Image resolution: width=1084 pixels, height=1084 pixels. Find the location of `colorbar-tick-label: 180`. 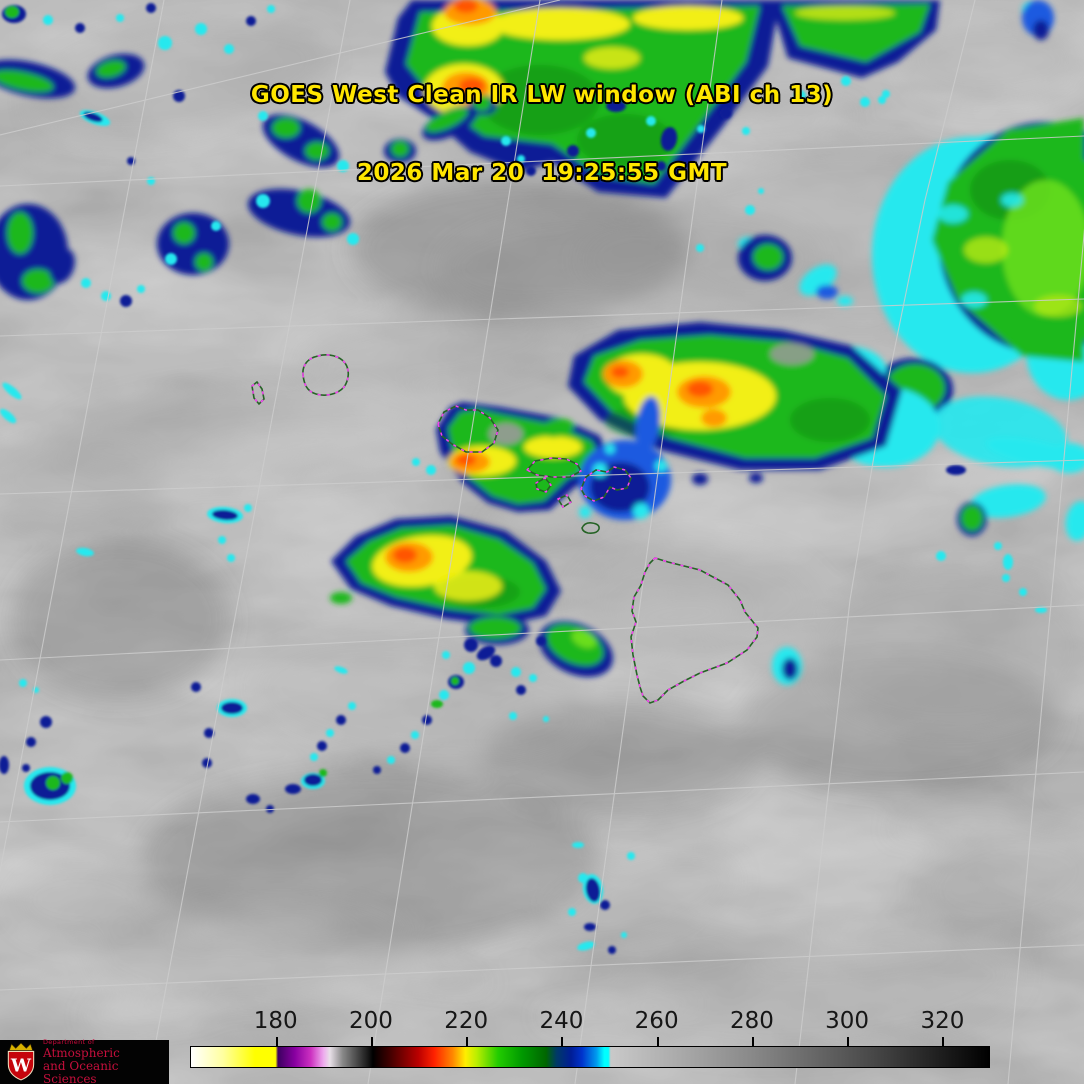

colorbar-tick-label: 180 is located at coordinates (275, 1021).